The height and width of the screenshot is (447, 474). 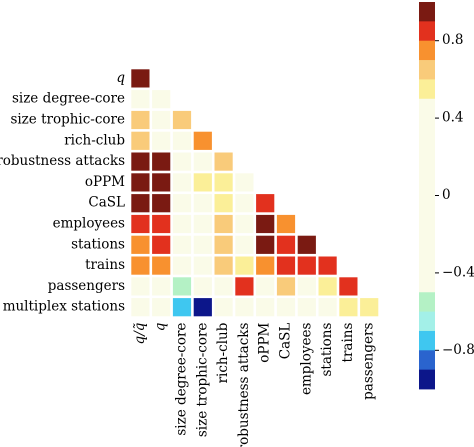 I want to click on column-label: size trophic-core, so click(x=202, y=380).